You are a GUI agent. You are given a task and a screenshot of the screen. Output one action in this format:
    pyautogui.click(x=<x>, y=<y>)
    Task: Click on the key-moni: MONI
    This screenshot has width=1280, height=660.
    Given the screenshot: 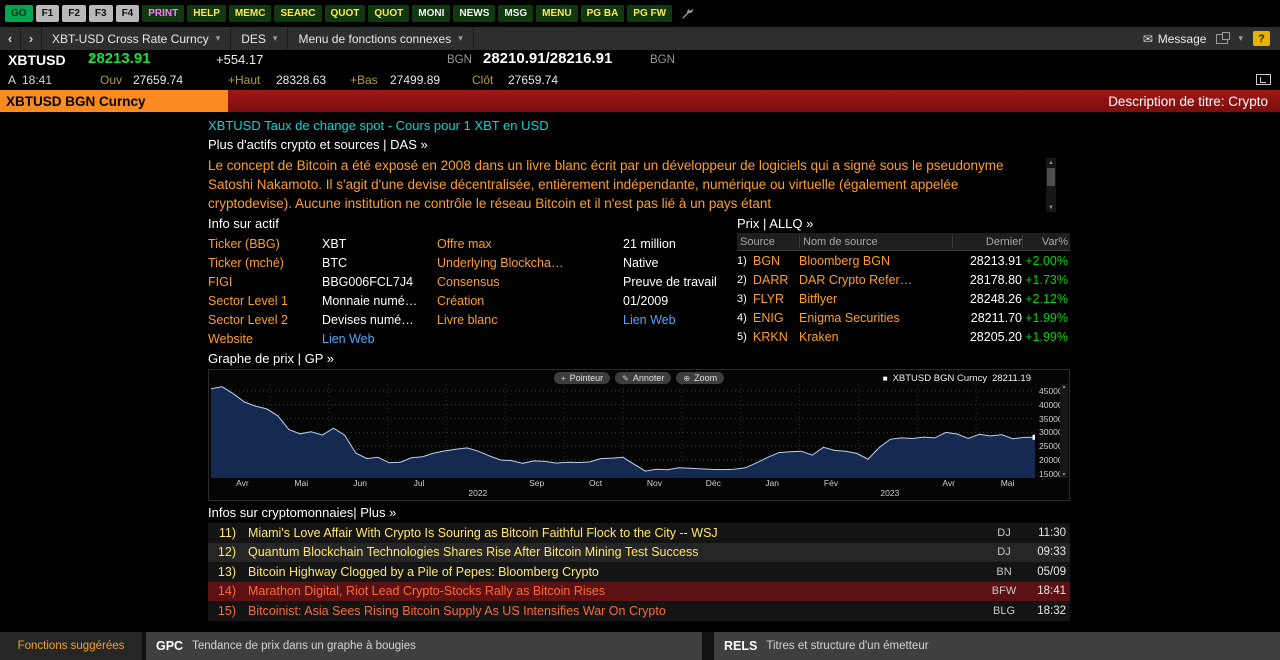 What is the action you would take?
    pyautogui.click(x=431, y=13)
    